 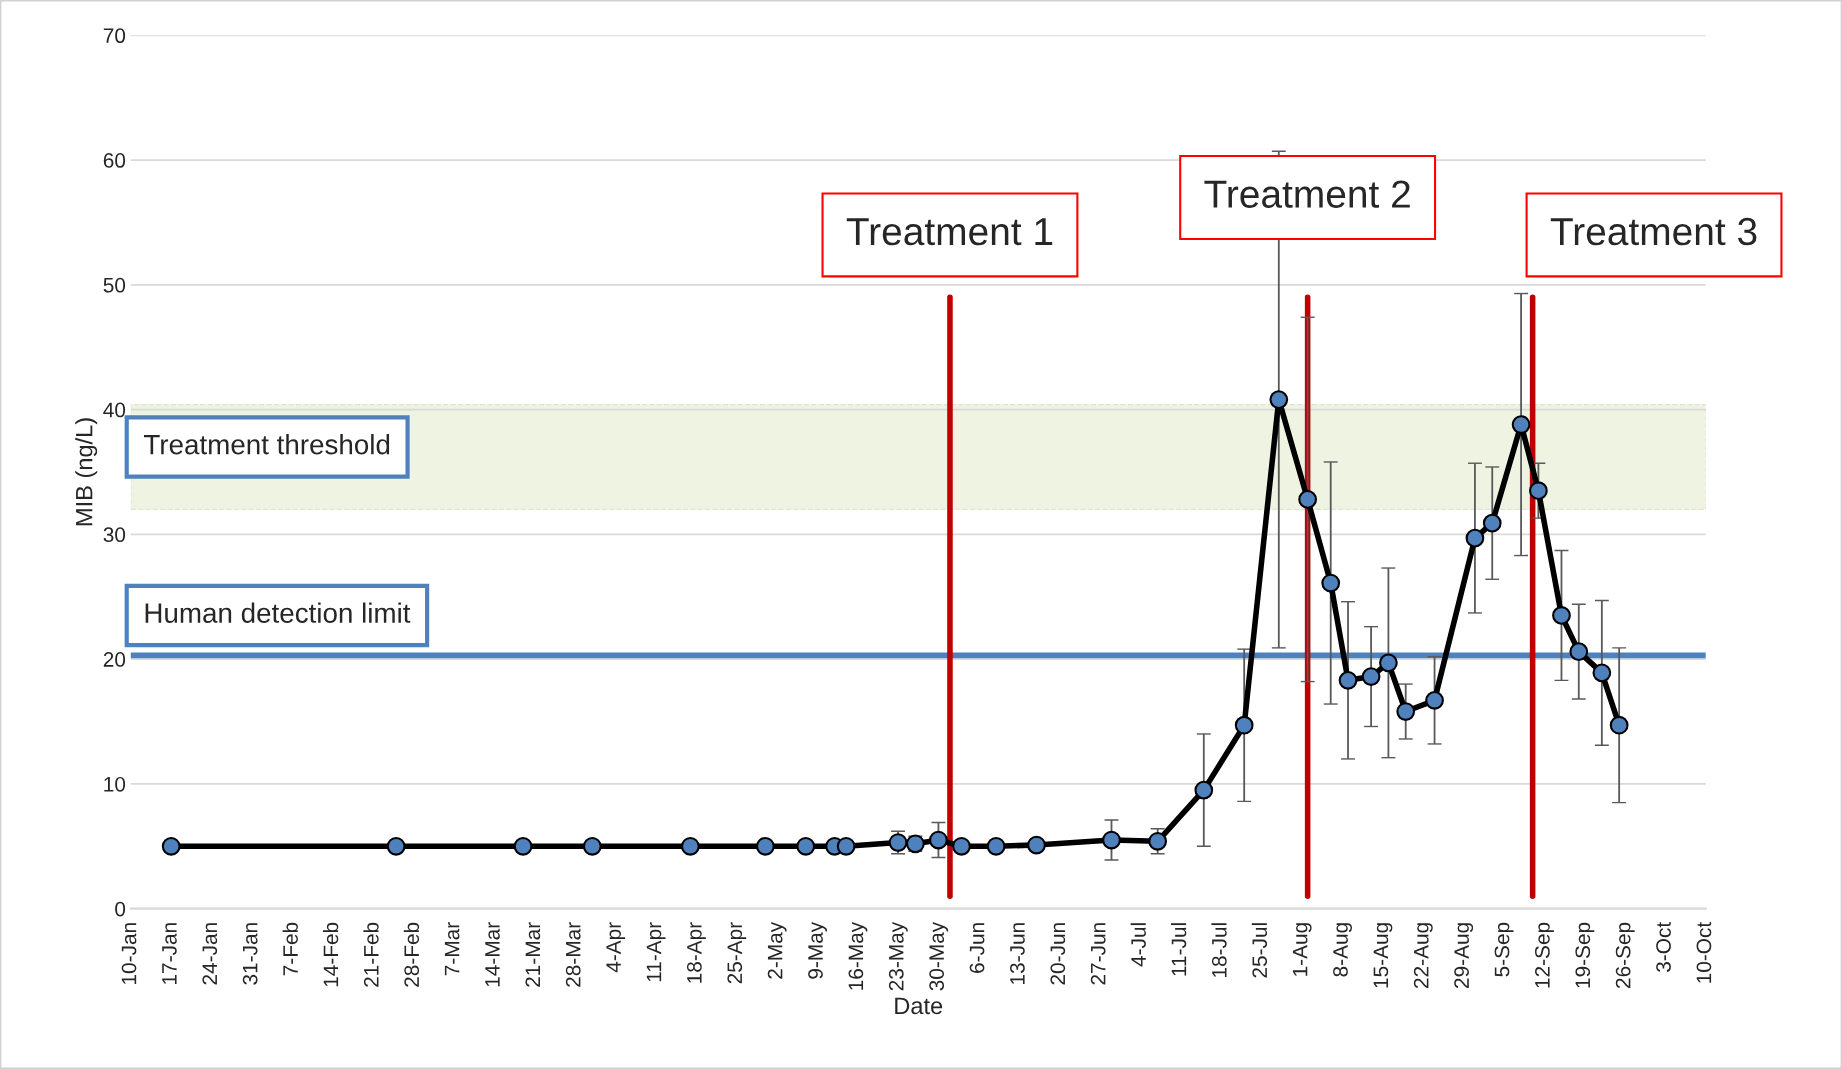 I want to click on band-label: Treatment threshold, so click(x=267, y=444).